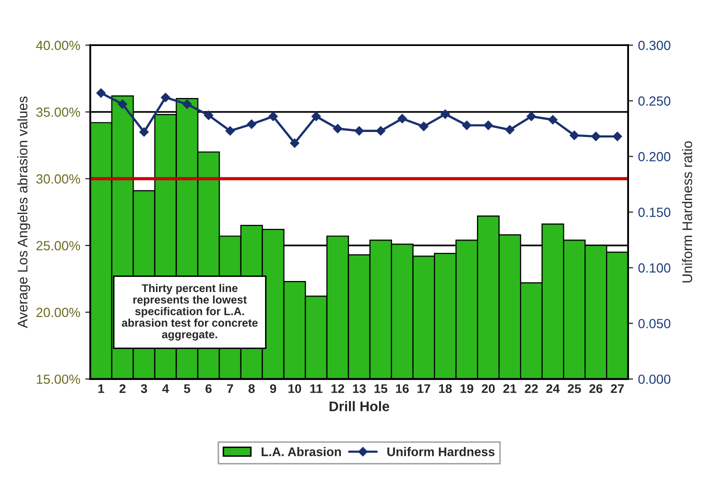 The image size is (722, 502). What do you see at coordinates (654, 323) in the screenshot?
I see `y2-tick-label: 0.050` at bounding box center [654, 323].